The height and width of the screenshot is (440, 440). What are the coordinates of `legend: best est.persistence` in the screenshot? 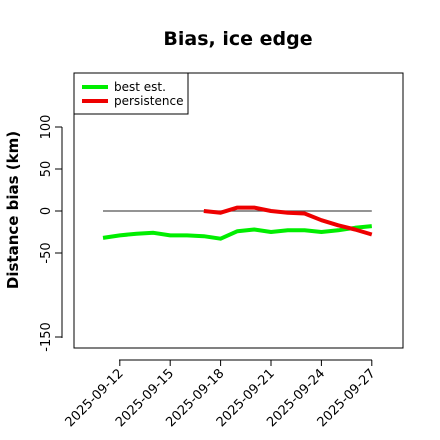 It's located at (131, 93).